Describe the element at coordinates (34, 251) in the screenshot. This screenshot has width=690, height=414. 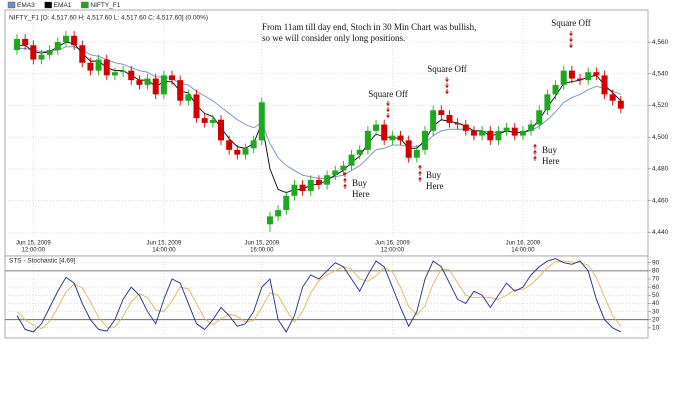
I see `x-tick-label: 12:00:00` at that location.